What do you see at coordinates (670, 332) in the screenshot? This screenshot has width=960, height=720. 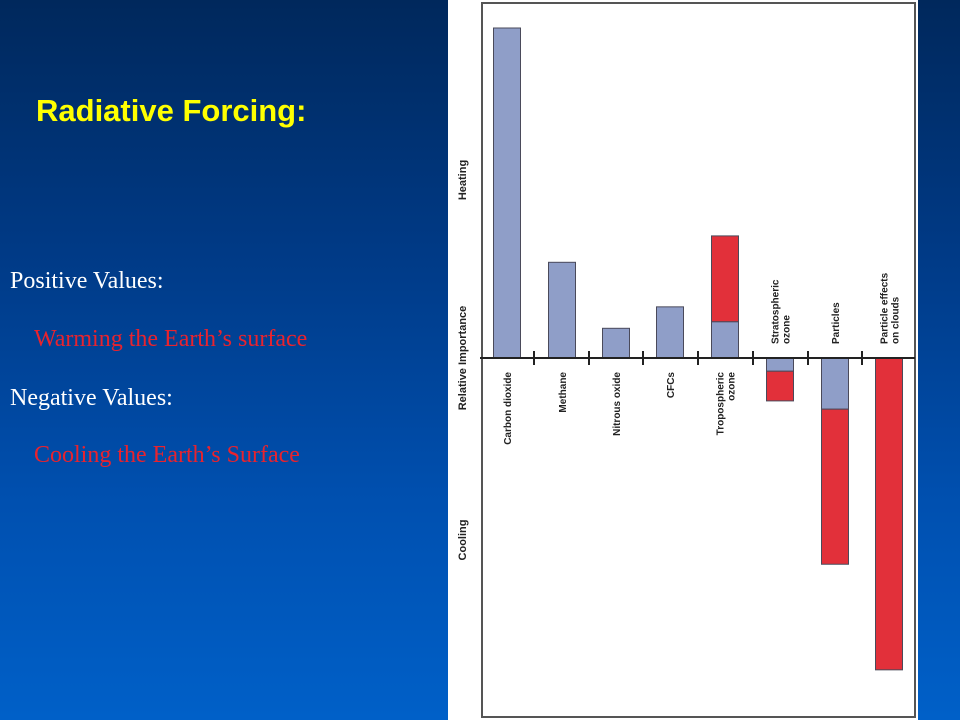 I see `bar-cfcs-blue` at bounding box center [670, 332].